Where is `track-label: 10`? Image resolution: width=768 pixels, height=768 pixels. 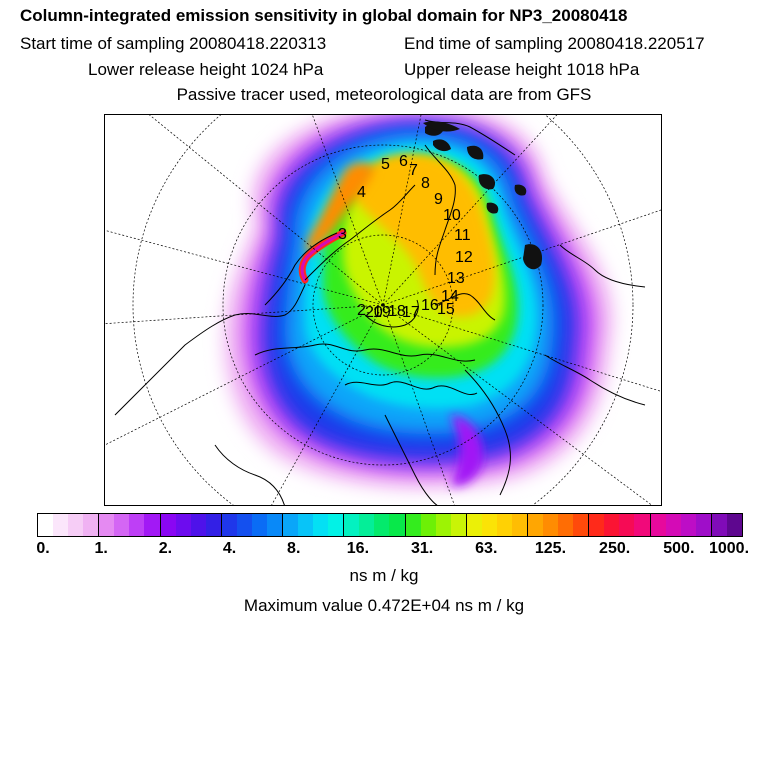 track-label: 10 is located at coordinates (452, 215).